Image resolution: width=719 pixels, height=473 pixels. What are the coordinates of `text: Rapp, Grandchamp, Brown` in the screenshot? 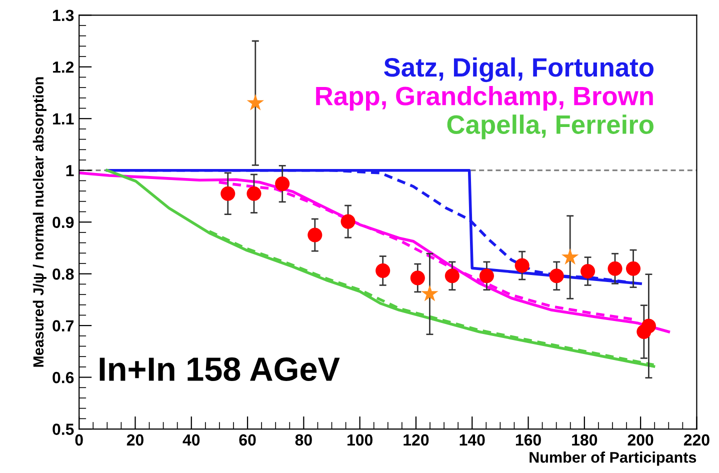 It's located at (484, 98).